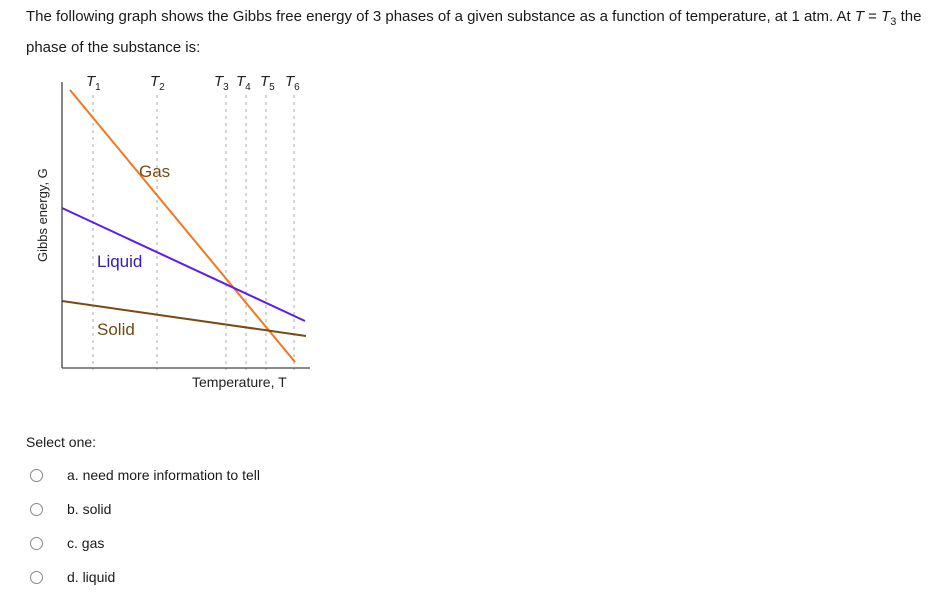 This screenshot has height=605, width=950. What do you see at coordinates (36, 577) in the screenshot?
I see `radio-d` at bounding box center [36, 577].